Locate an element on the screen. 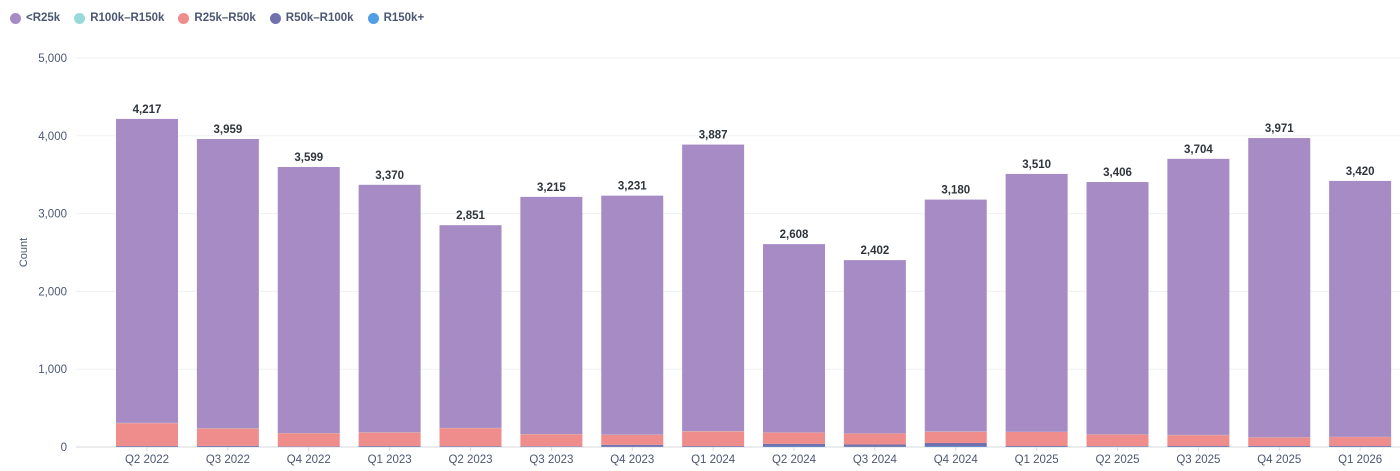  y-tick-label: 3,000 is located at coordinates (52, 215).